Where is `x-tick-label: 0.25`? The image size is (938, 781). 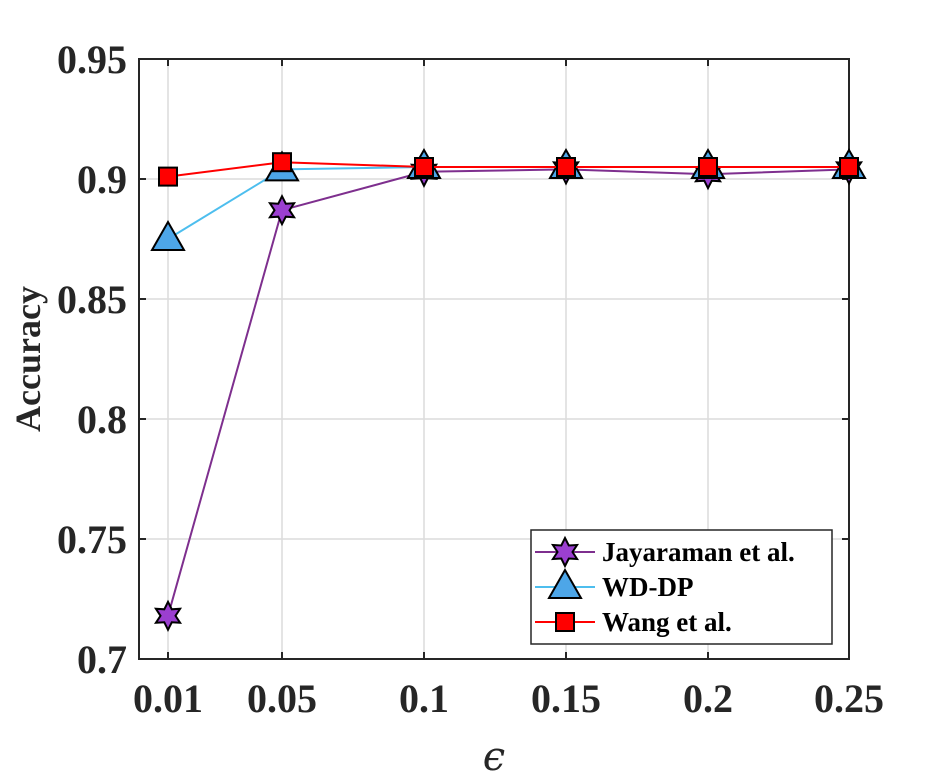 x-tick-label: 0.25 is located at coordinates (849, 698).